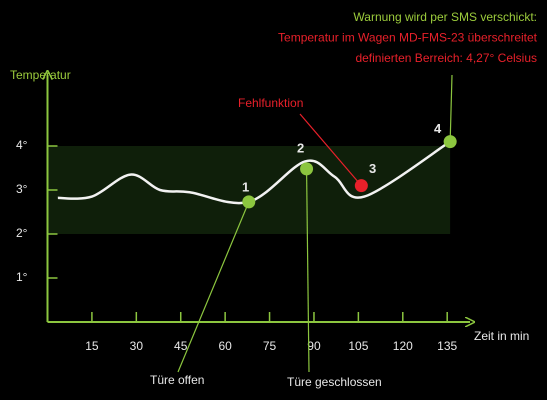  Describe the element at coordinates (245, 186) in the screenshot. I see `point-label: 1` at that location.